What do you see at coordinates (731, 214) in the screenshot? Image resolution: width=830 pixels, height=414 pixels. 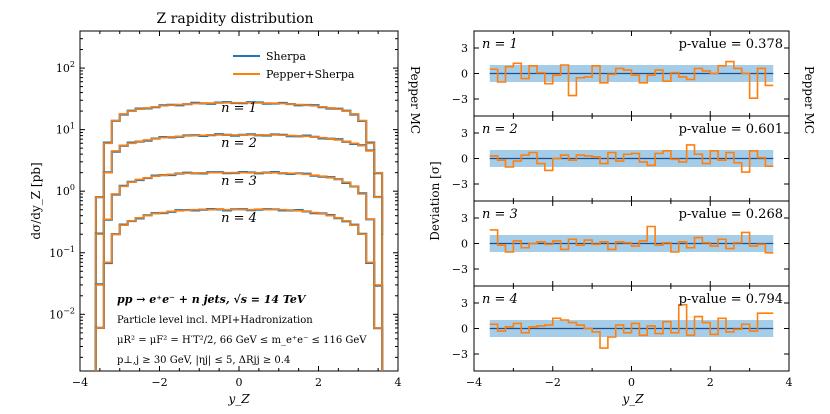 I see `panel-pvalue-label: p-value = 0.268` at bounding box center [731, 214].